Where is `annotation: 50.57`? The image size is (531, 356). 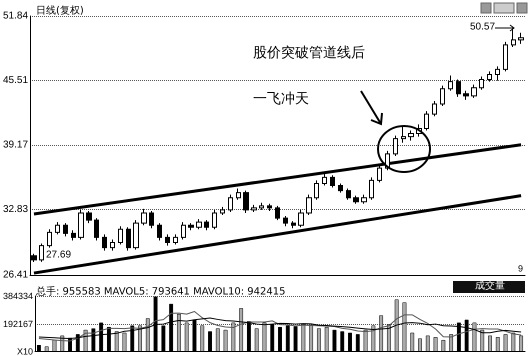 annotation: 50.57 is located at coordinates (483, 27).